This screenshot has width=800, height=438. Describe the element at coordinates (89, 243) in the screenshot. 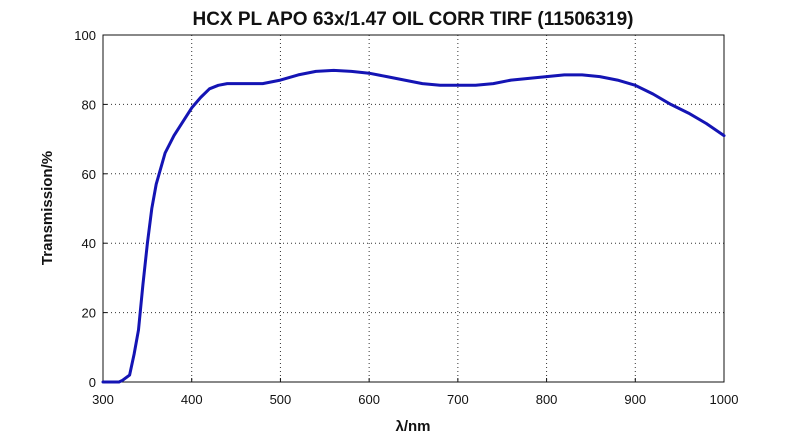

I see `y-tick-label: 40` at that location.